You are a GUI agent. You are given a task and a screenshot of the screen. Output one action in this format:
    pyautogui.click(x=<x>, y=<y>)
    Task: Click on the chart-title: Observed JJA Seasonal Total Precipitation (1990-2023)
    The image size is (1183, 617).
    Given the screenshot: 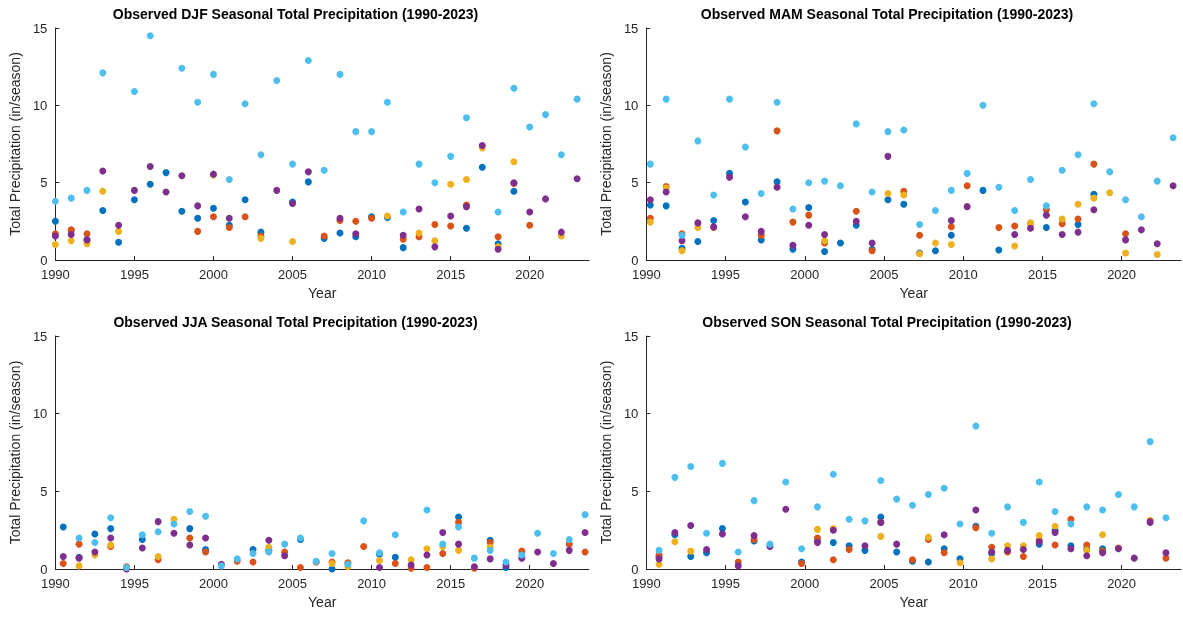 What is the action you would take?
    pyautogui.click(x=295, y=322)
    